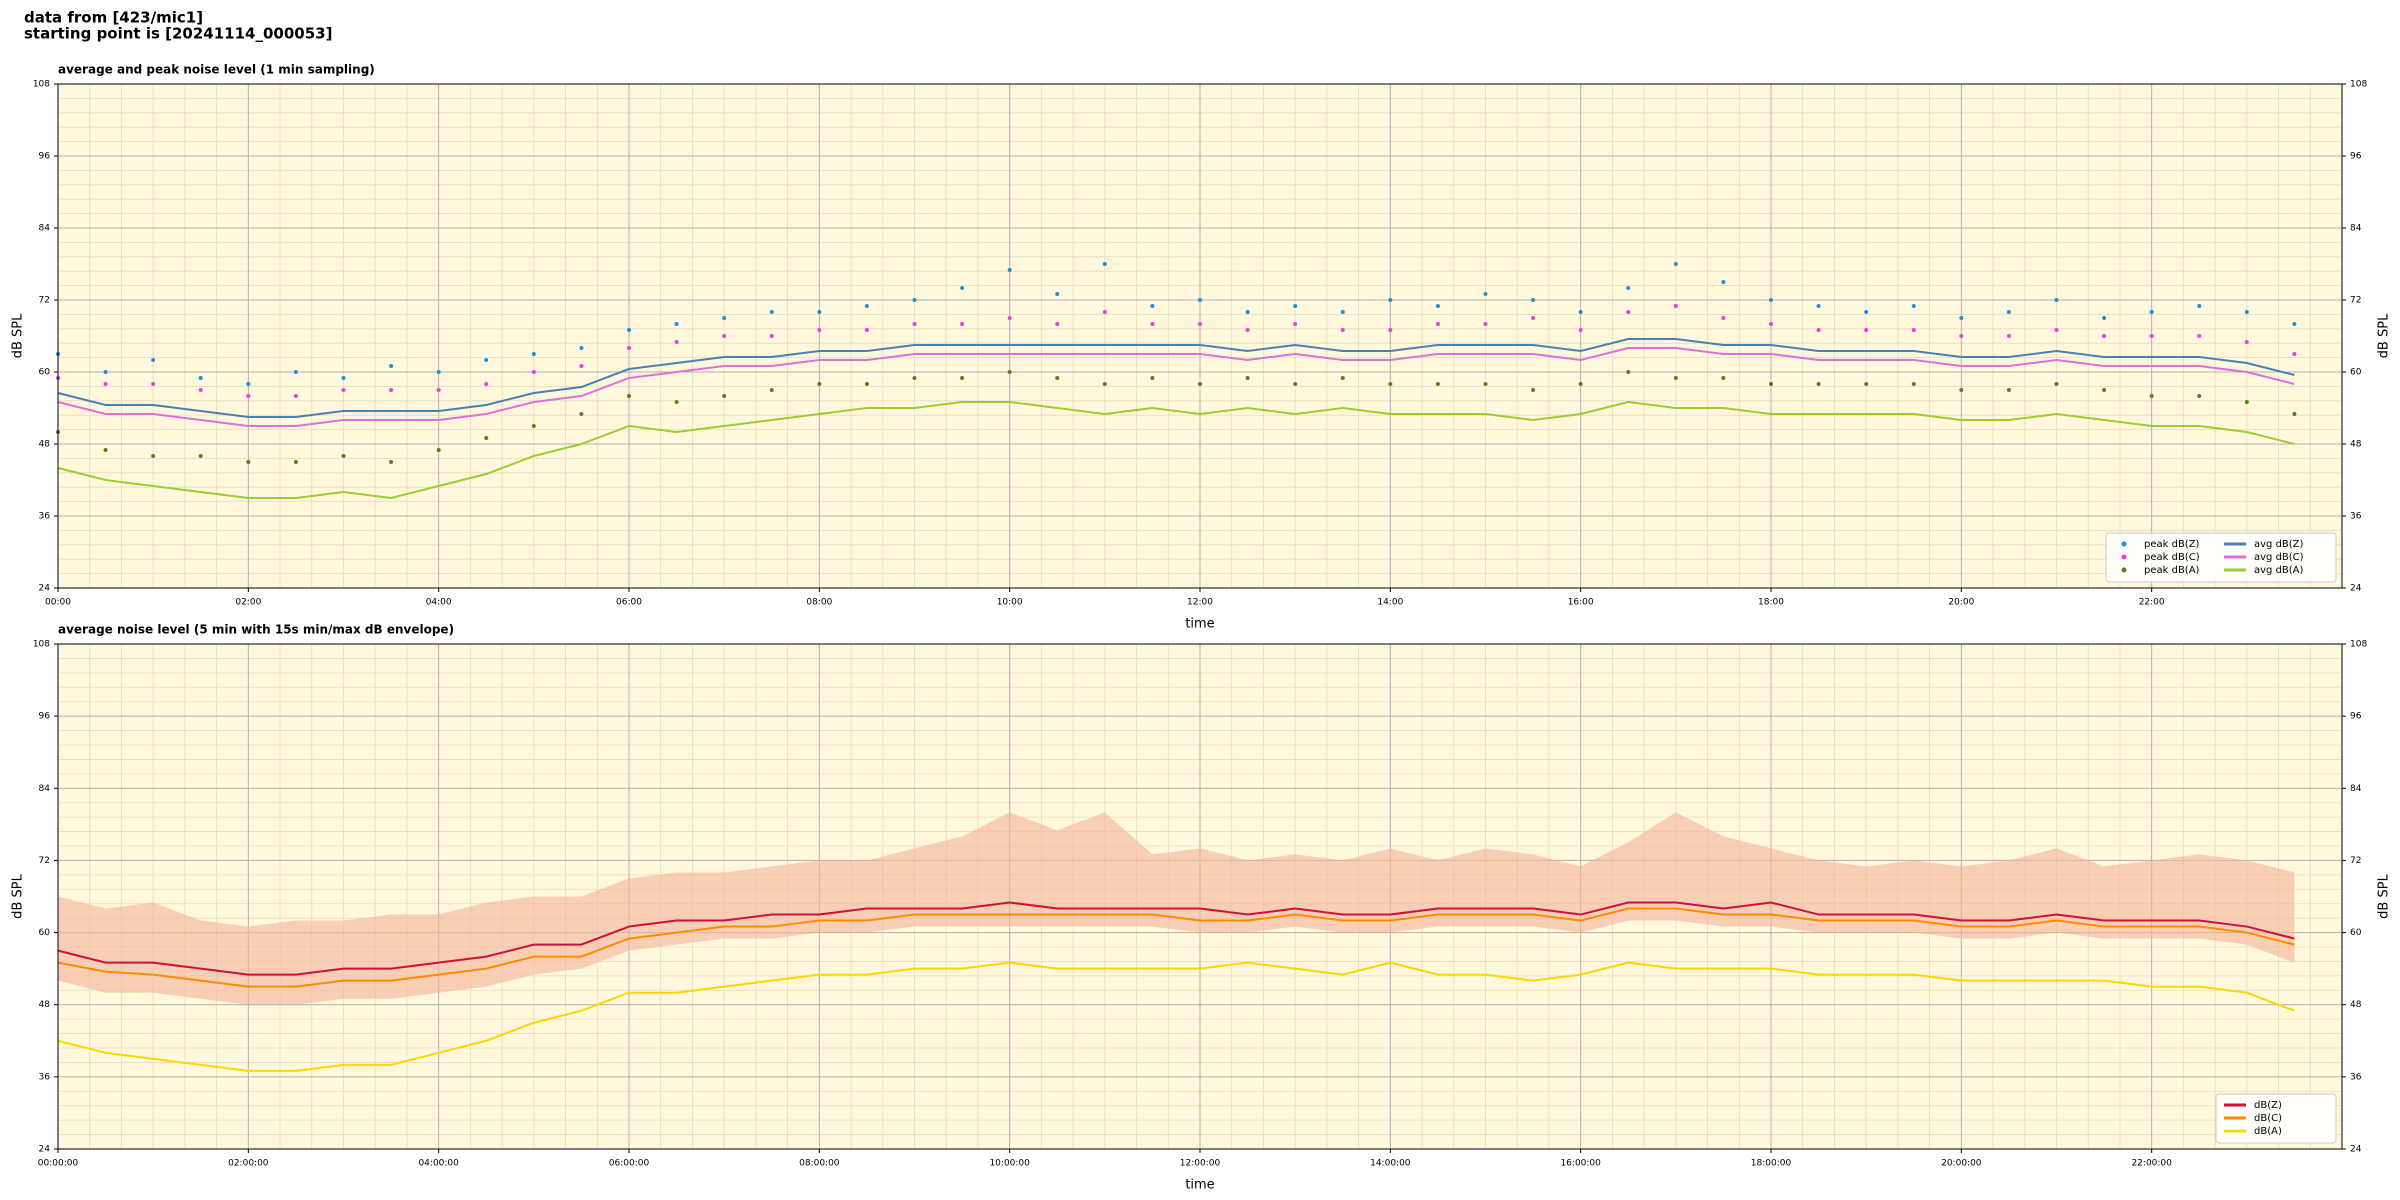 The height and width of the screenshot is (1200, 2400). What do you see at coordinates (819, 1164) in the screenshot?
I see `x-tick-label: 08:00:00` at bounding box center [819, 1164].